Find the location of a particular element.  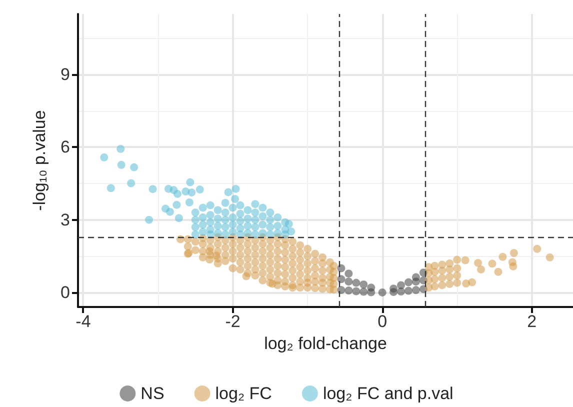

x-tick-label: -2 is located at coordinates (232, 321).